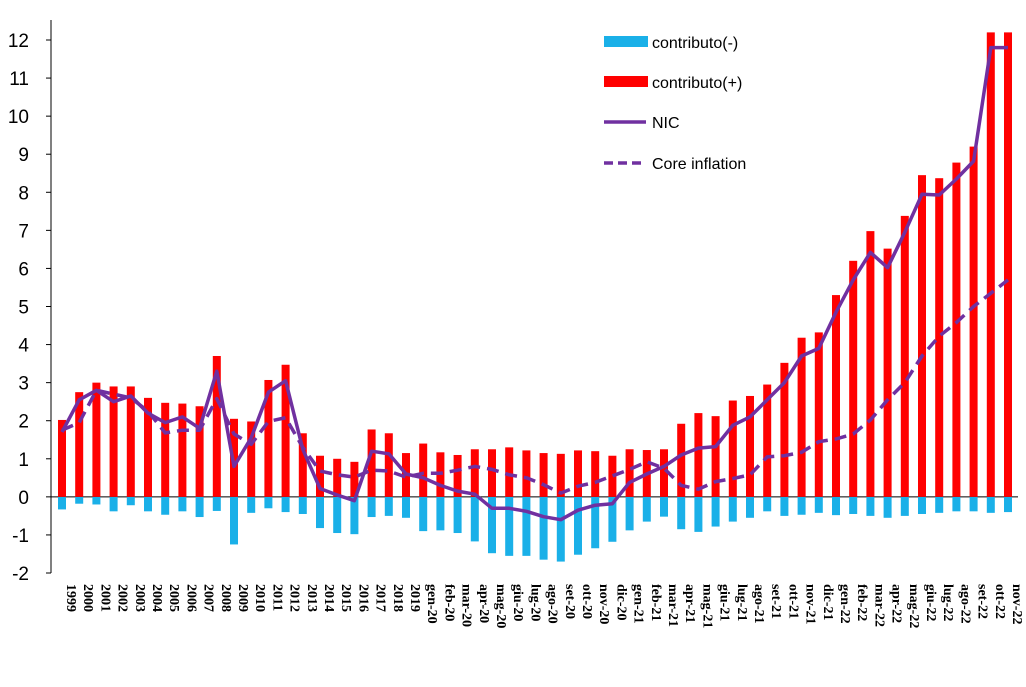 This screenshot has height=687, width=1026. Describe the element at coordinates (19, 79) in the screenshot. I see `y-tick-label: 11` at that location.